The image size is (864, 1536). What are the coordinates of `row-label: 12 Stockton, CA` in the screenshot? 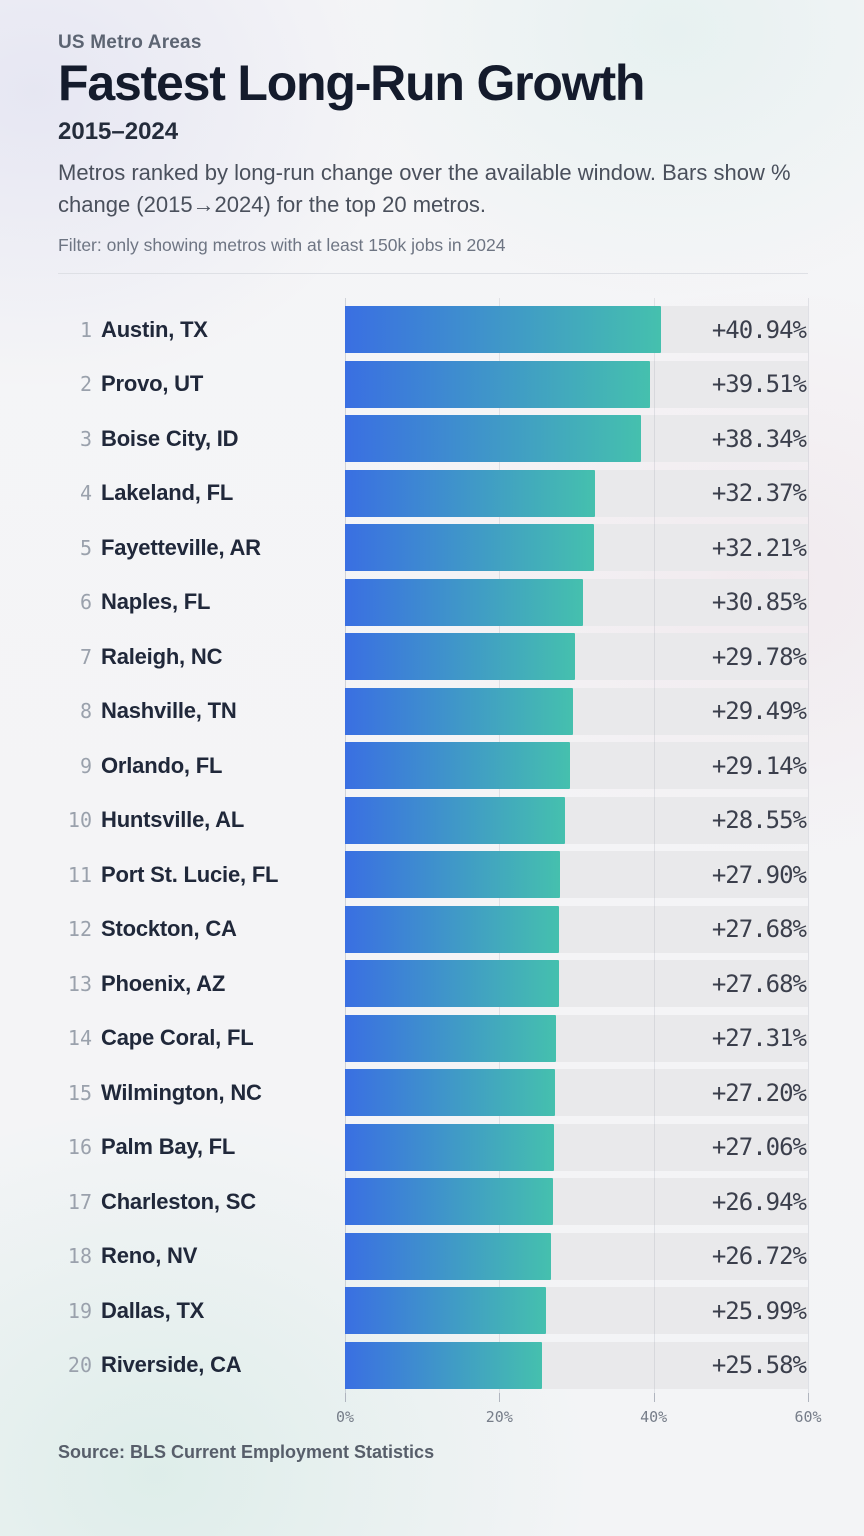 It's located at (201, 929).